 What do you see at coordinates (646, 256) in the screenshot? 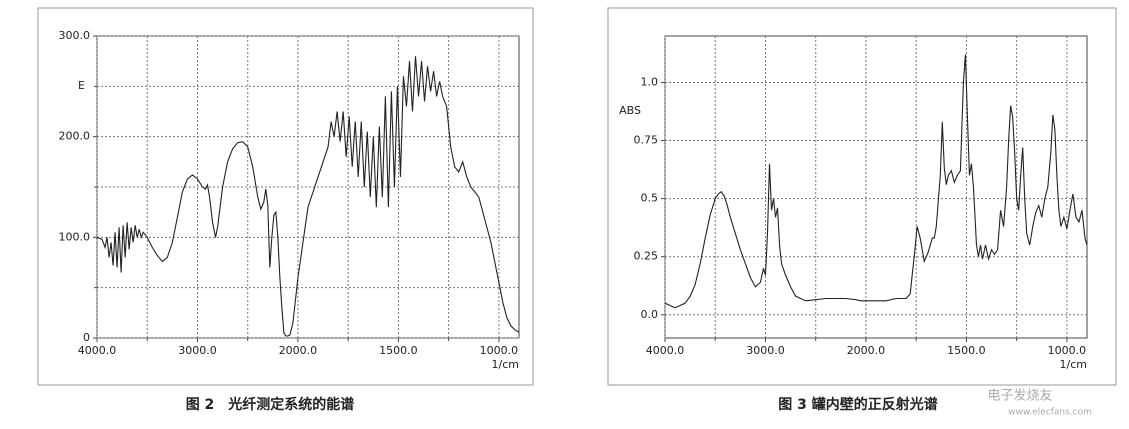
I see `y-tick-label: 0.25` at bounding box center [646, 256].